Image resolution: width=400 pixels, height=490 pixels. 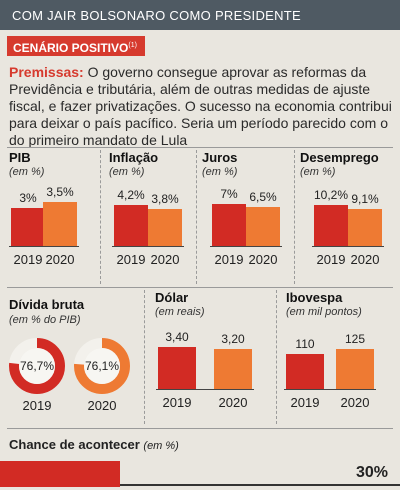 What do you see at coordinates (37, 405) in the screenshot?
I see `divida-year-label: 2019` at bounding box center [37, 405].